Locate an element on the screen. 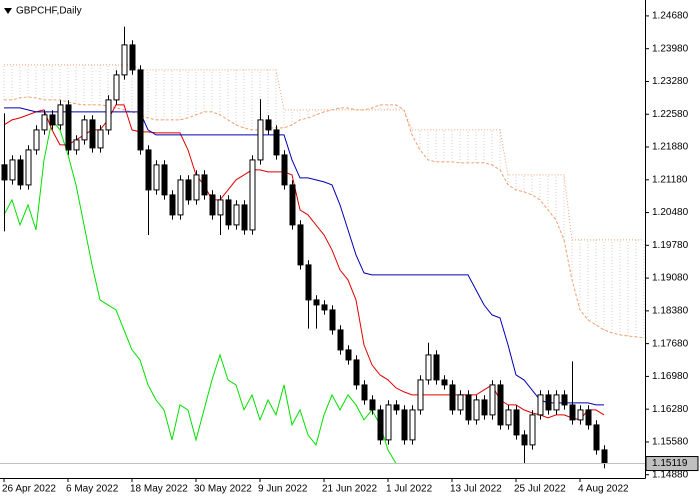  x-tick-label: 4 Aug 2022 is located at coordinates (603, 489).